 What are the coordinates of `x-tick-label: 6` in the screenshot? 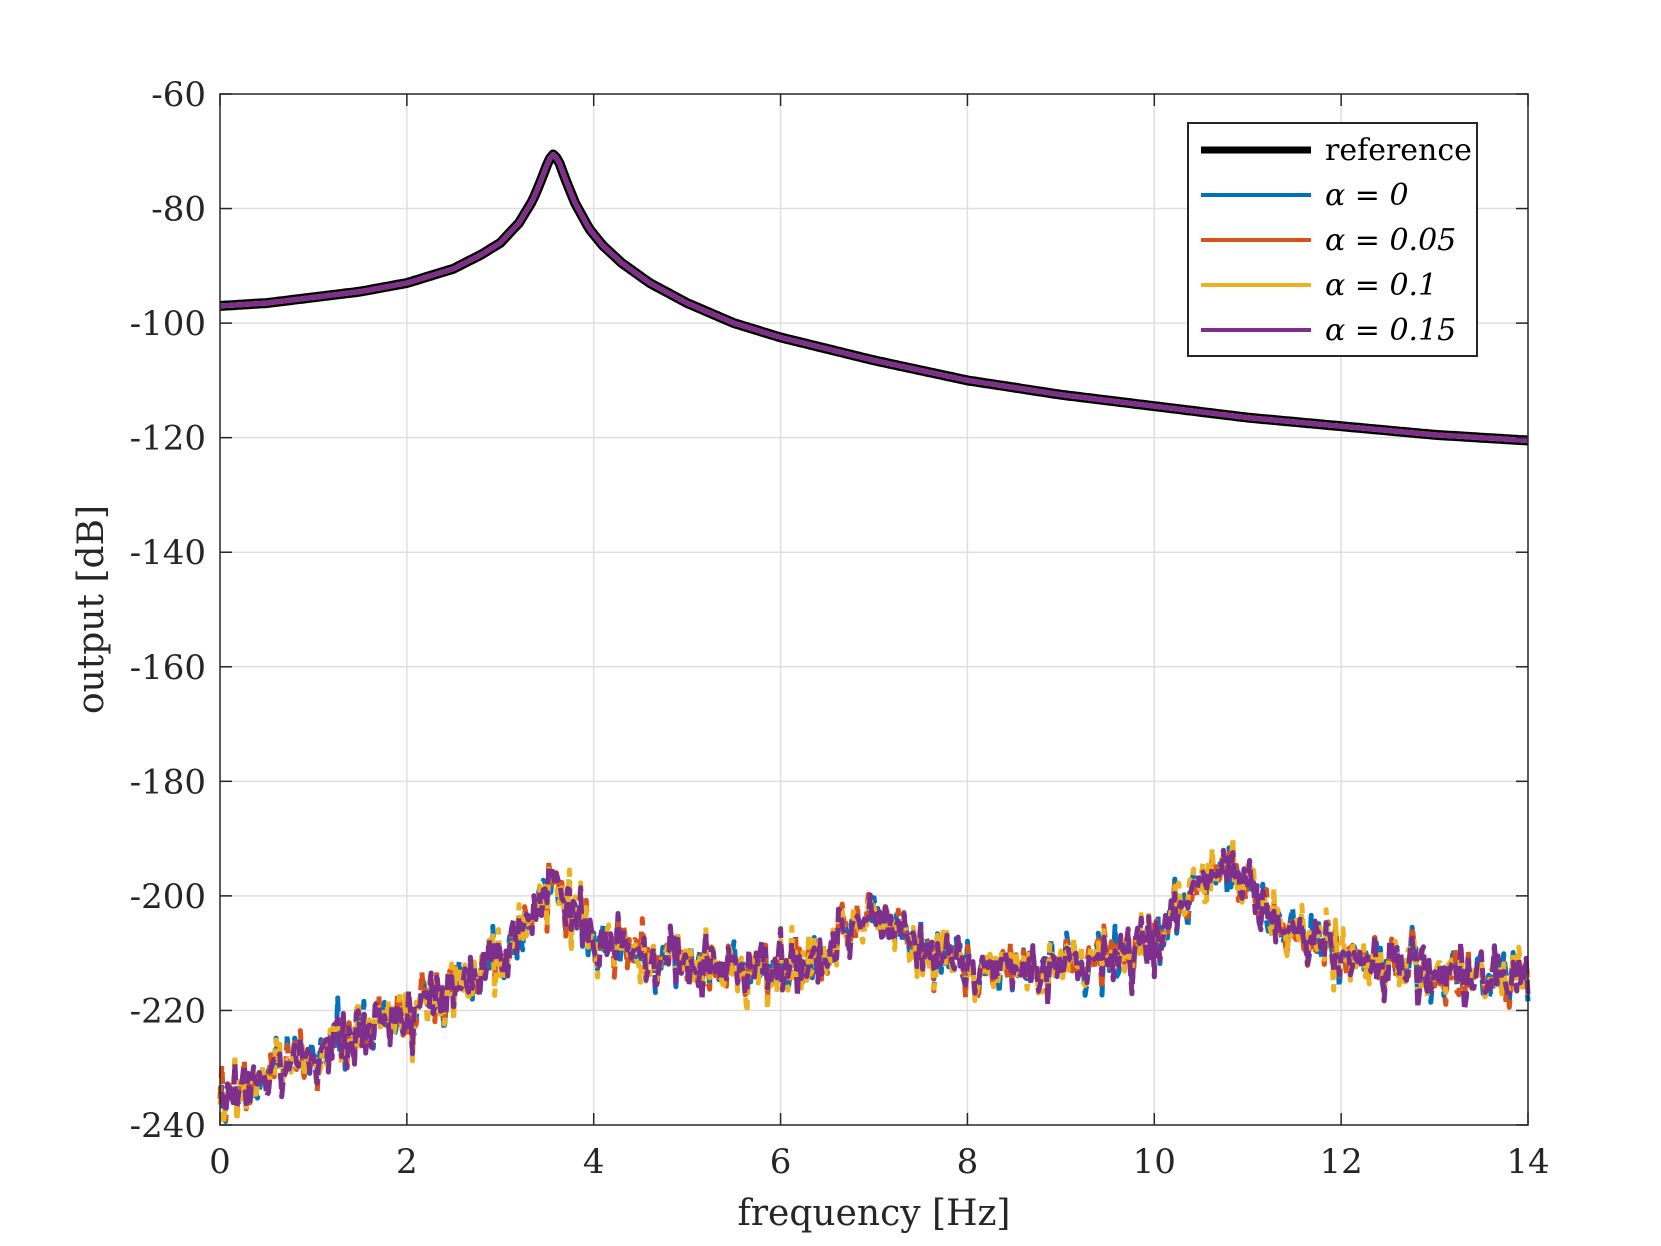 It's located at (781, 1162).